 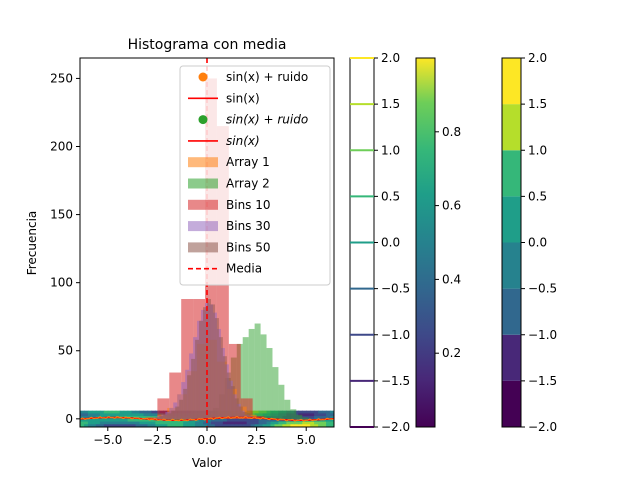 What do you see at coordinates (395, 335) in the screenshot?
I see `colorbar-tick-label: −1.0` at bounding box center [395, 335].